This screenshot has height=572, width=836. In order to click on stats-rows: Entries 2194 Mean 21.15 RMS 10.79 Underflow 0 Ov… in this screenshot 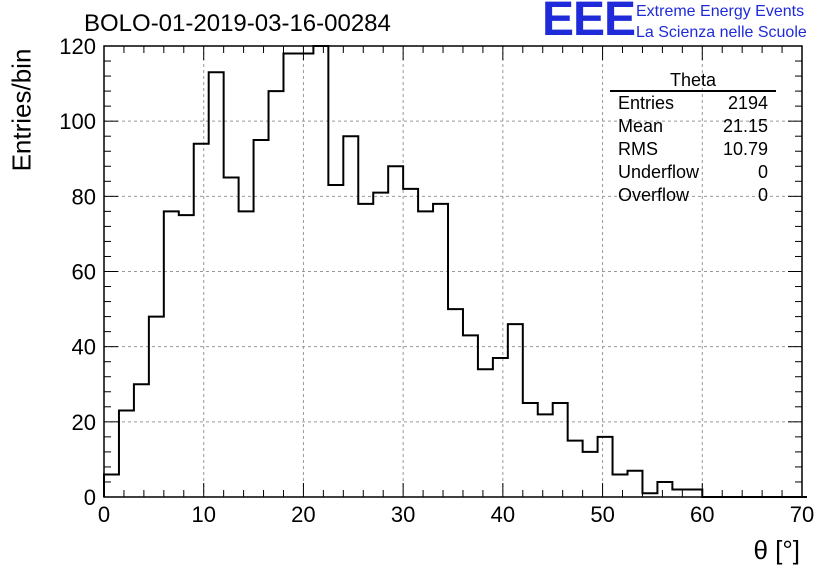, I will do `click(693, 149)`.